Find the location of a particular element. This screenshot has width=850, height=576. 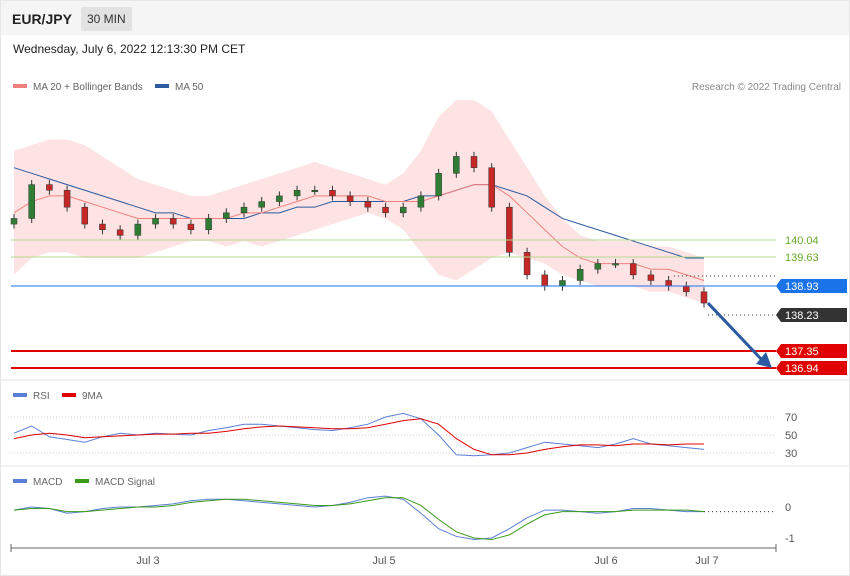

time-axis-tick-label: Jul 6 is located at coordinates (605, 561).